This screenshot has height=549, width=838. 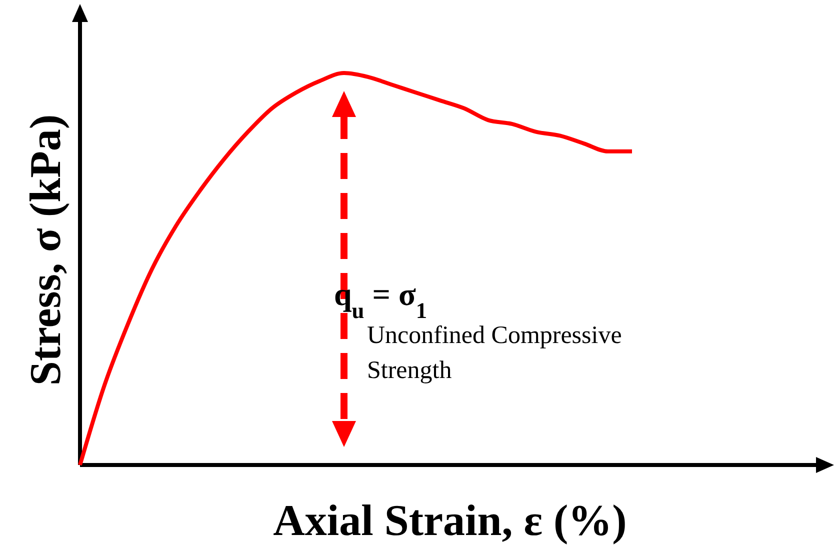 What do you see at coordinates (45, 250) in the screenshot?
I see `y-axis-title: Stress, σ (kPa)` at bounding box center [45, 250].